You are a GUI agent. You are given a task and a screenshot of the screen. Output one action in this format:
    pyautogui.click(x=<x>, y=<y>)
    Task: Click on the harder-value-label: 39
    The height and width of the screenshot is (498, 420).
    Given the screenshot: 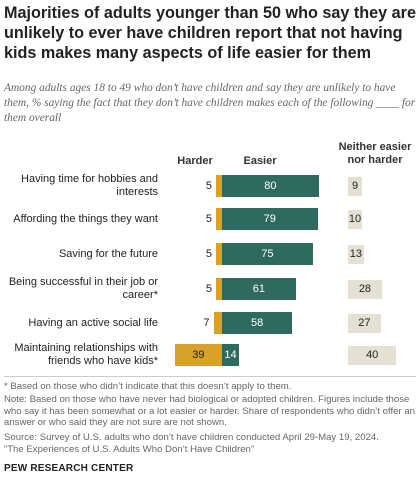 What is the action you would take?
    pyautogui.click(x=198, y=354)
    